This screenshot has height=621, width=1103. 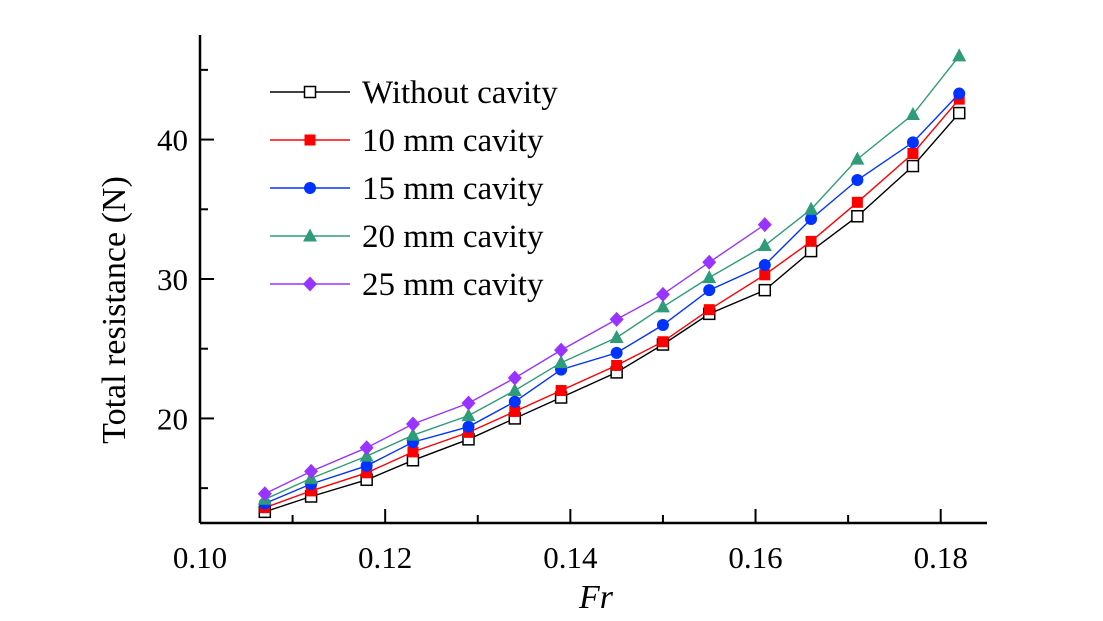 I want to click on x-tick-label: 0.12, so click(x=385, y=557).